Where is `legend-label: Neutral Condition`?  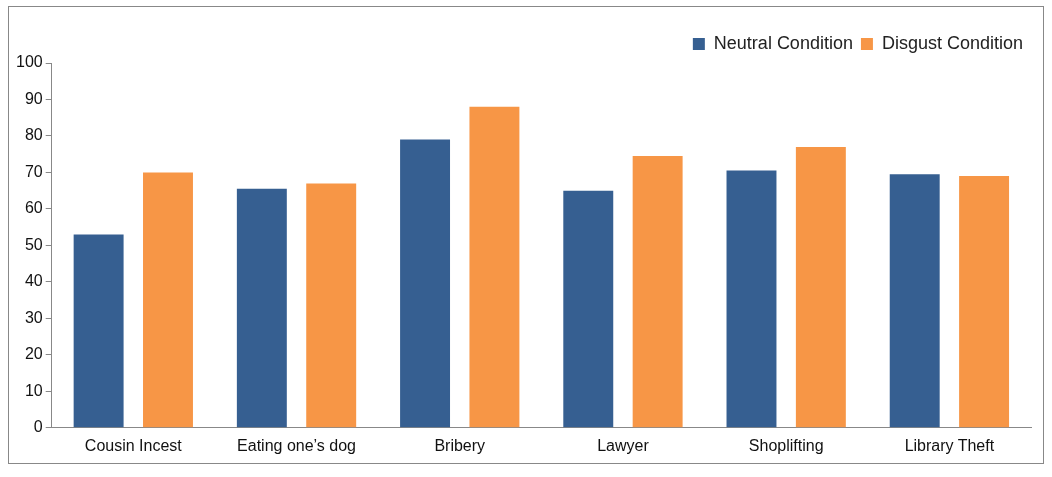 legend-label: Neutral Condition is located at coordinates (783, 42).